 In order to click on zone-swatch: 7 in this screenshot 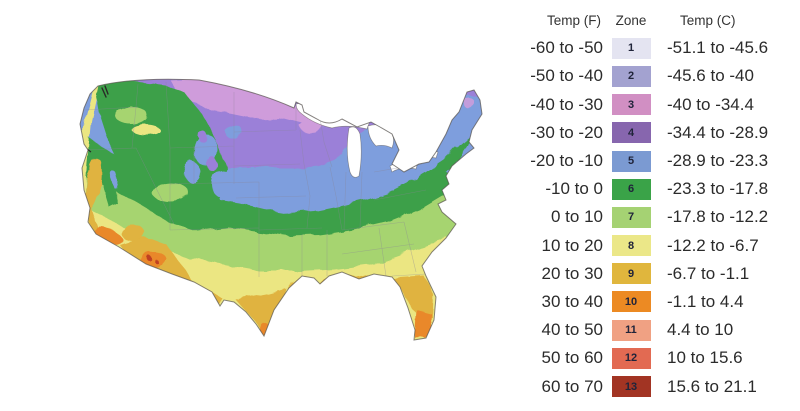, I will do `click(631, 217)`.